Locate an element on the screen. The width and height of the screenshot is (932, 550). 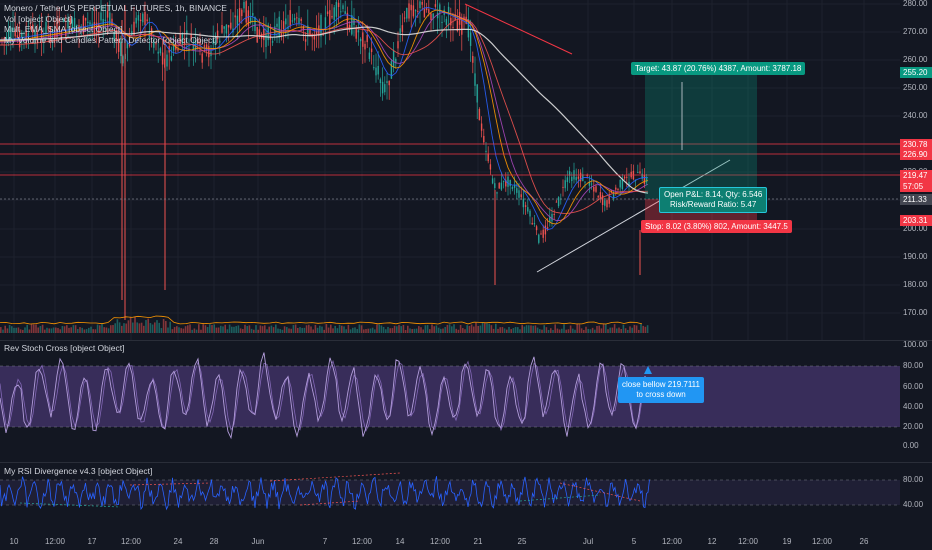
indicator-ema-sma-label: Mult_EMA_SMA [object Object] is located at coordinates (63, 29).